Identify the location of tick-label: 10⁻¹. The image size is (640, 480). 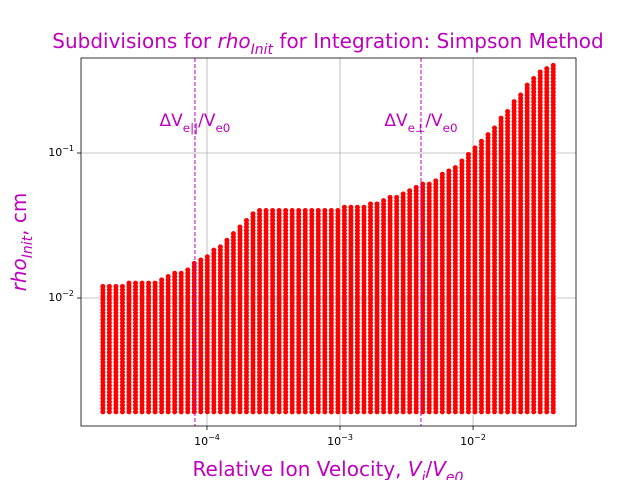
(61, 151).